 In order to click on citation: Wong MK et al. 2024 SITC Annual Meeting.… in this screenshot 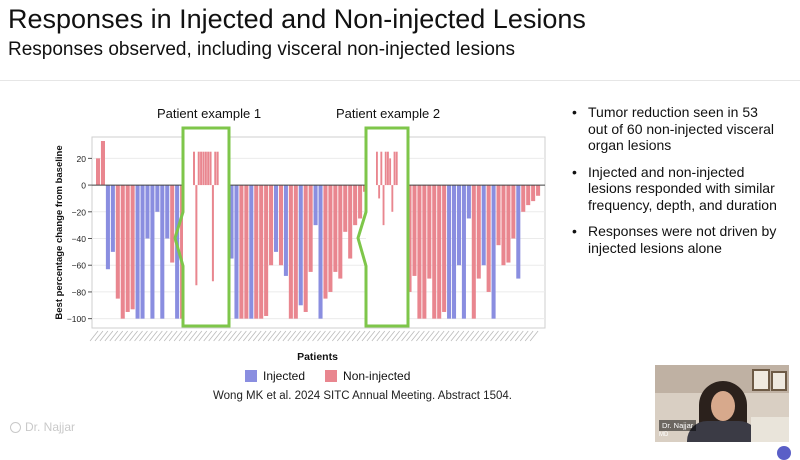, I will do `click(362, 396)`.